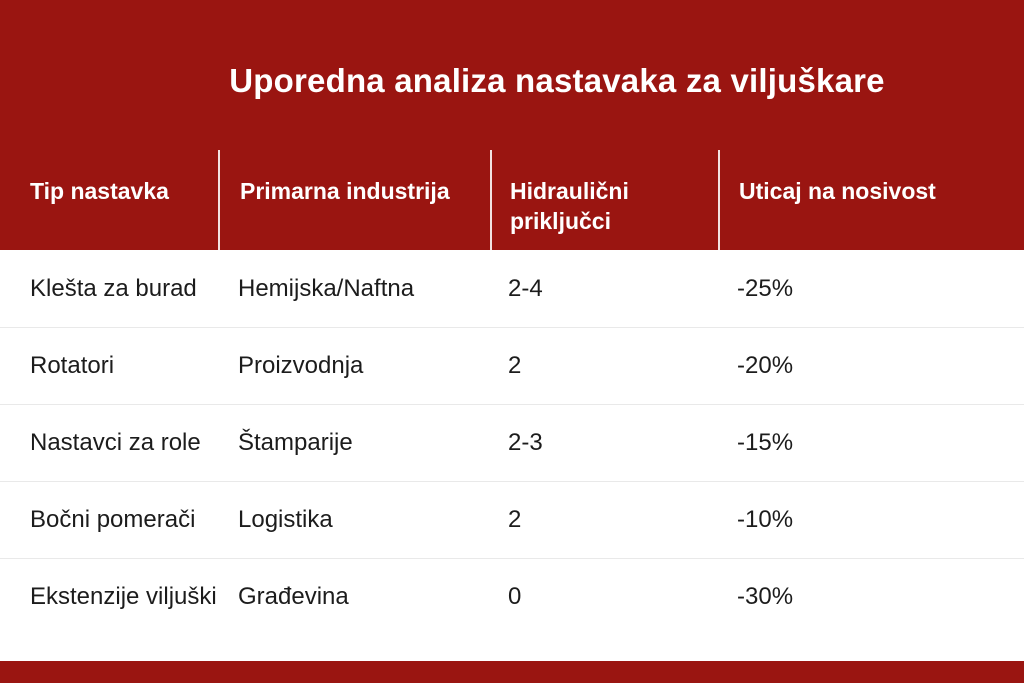 The height and width of the screenshot is (683, 1024). I want to click on table-cell: Građevina, so click(293, 596).